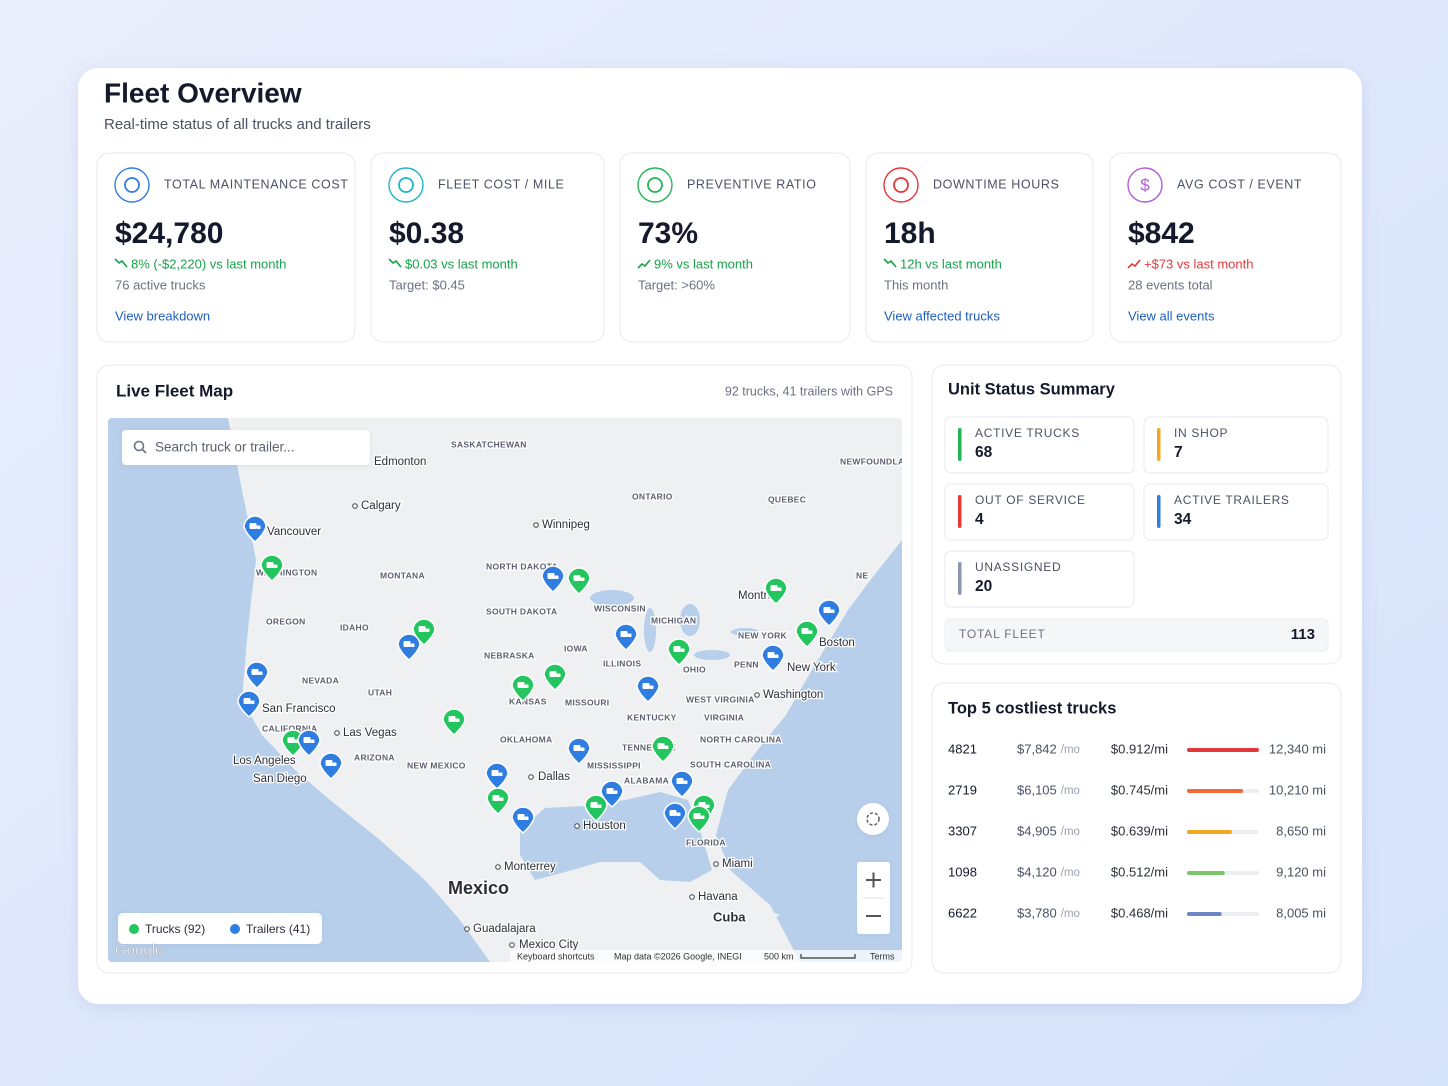 The width and height of the screenshot is (1448, 1086). I want to click on status-value: 4, so click(979, 519).